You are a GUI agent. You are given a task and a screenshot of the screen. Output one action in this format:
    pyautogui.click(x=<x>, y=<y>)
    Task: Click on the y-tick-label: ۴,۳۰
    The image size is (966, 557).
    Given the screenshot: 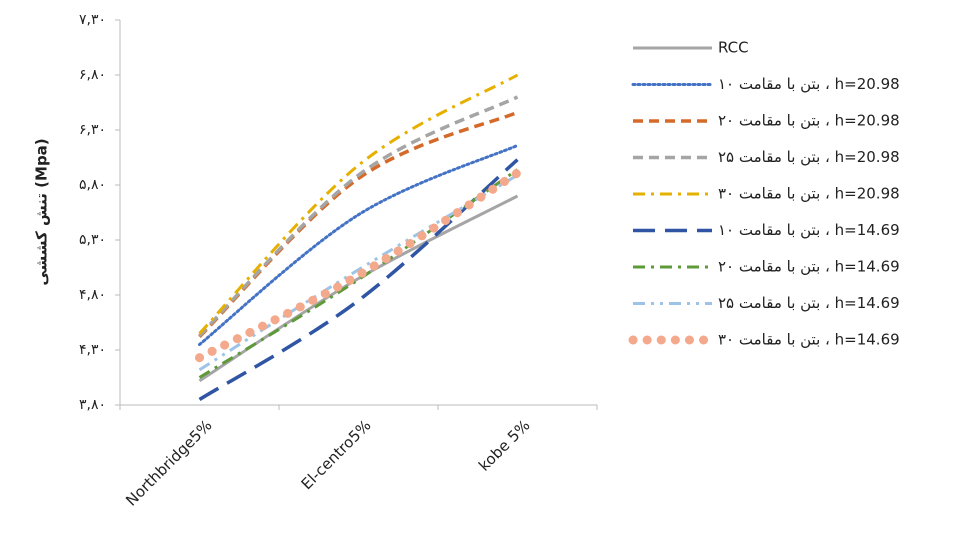 What is the action you would take?
    pyautogui.click(x=92, y=350)
    